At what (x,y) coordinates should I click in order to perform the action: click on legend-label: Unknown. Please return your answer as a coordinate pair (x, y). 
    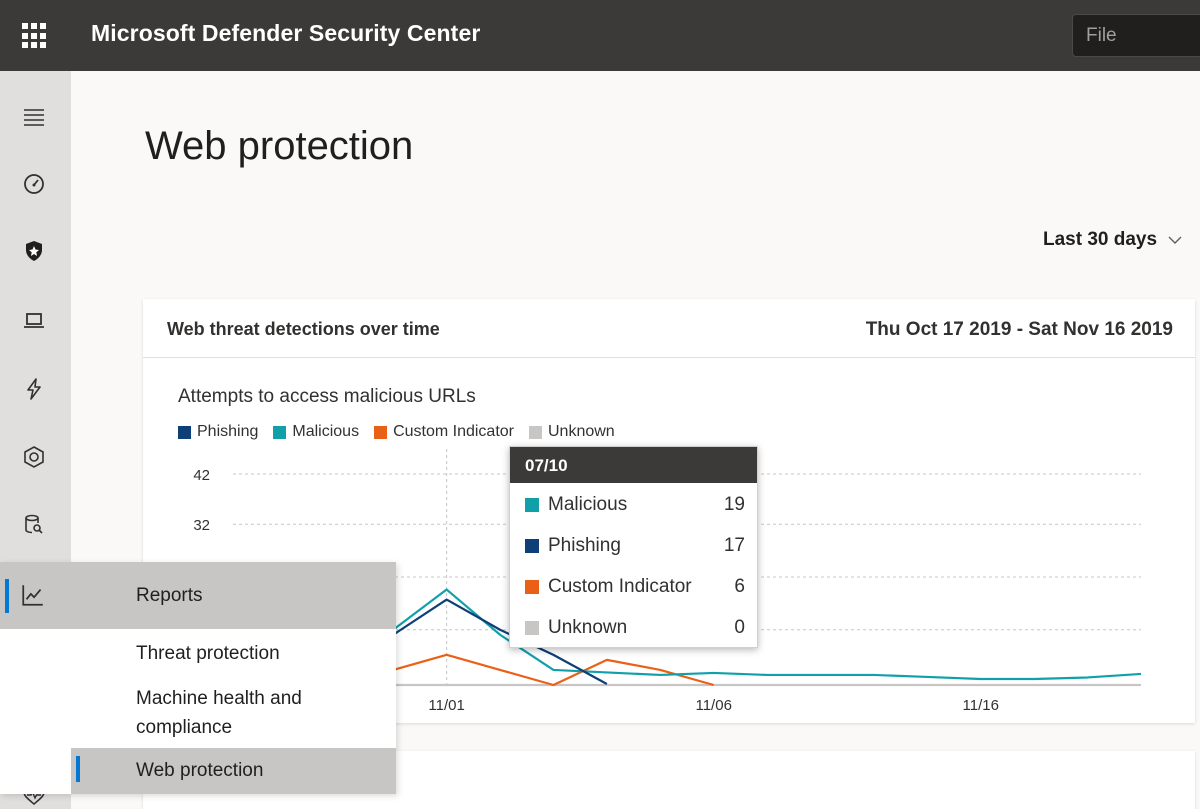
    Looking at the image, I should click on (581, 431).